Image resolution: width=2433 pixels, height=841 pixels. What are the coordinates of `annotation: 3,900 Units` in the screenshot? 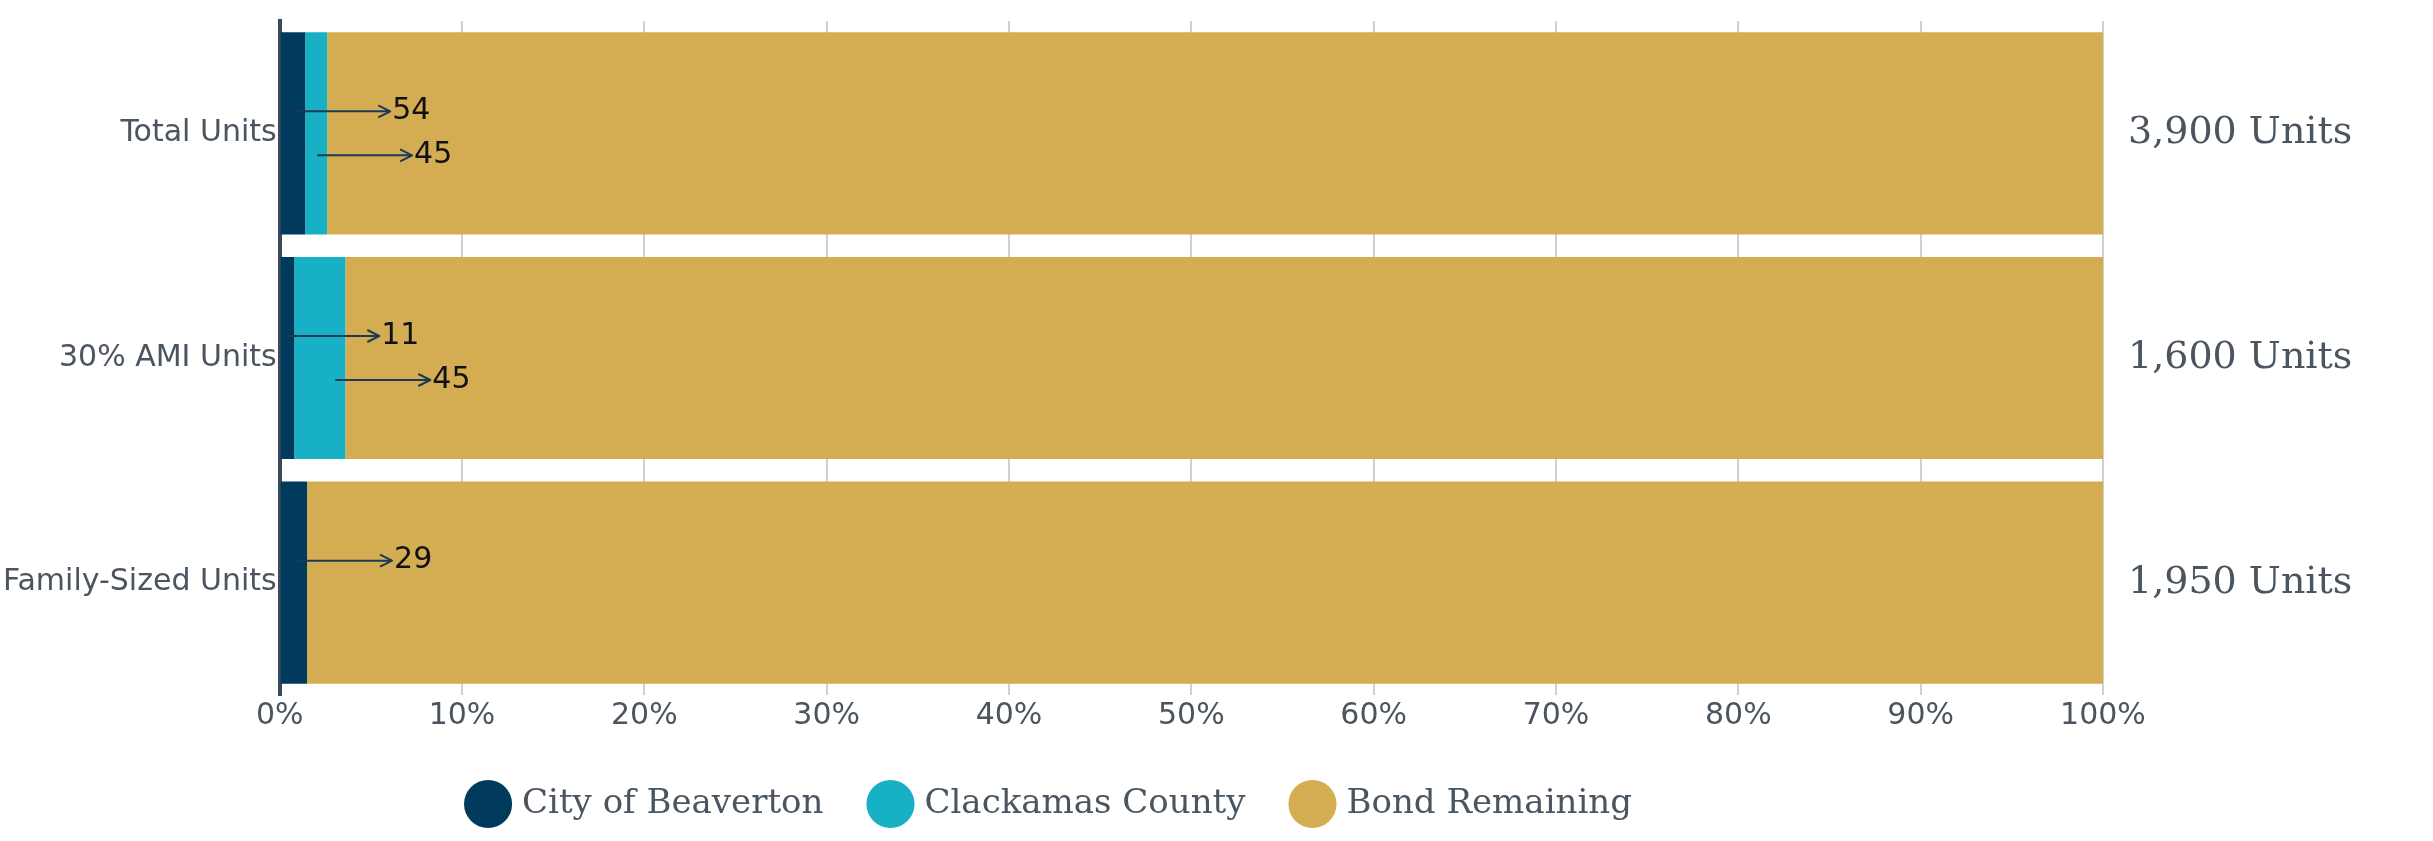 It's located at (2240, 130).